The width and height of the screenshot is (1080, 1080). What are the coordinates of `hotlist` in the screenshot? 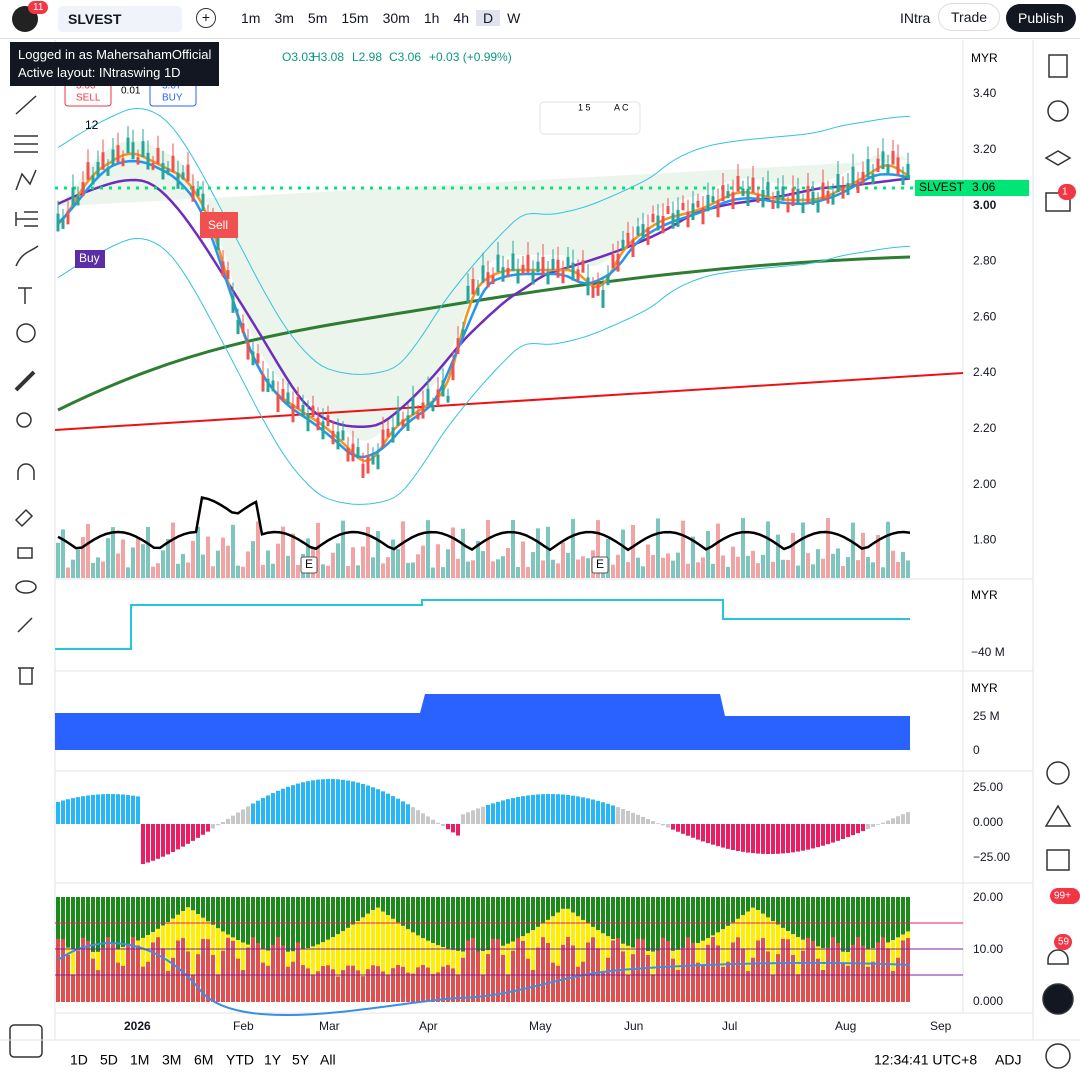 It's located at (1058, 773).